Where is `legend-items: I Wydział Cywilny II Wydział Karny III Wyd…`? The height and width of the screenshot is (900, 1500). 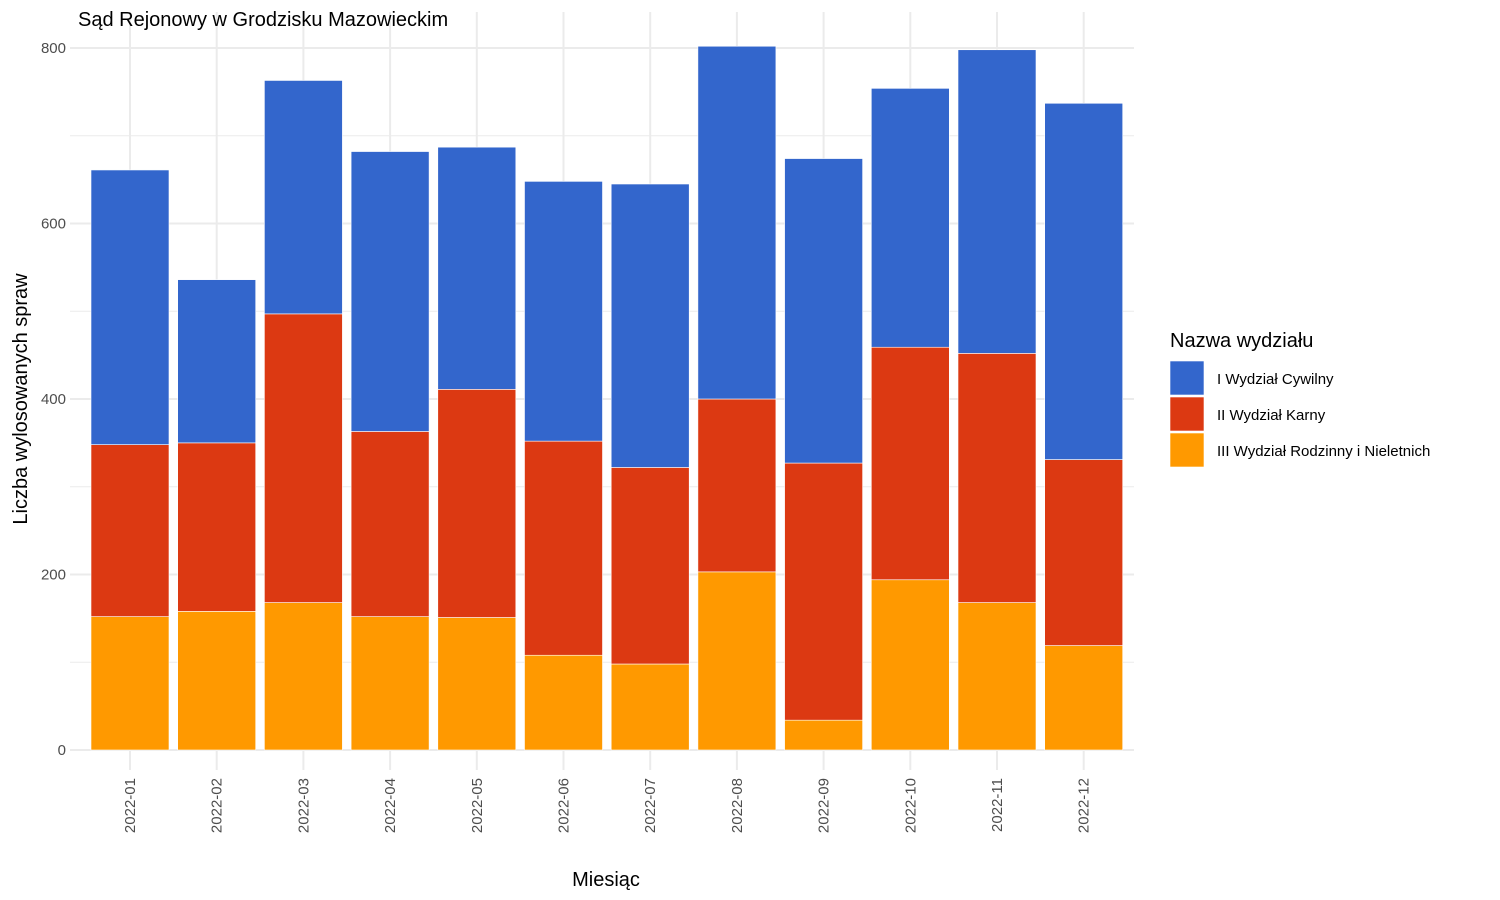 legend-items: I Wydział Cywilny II Wydział Karny III Wyd… is located at coordinates (1299, 414).